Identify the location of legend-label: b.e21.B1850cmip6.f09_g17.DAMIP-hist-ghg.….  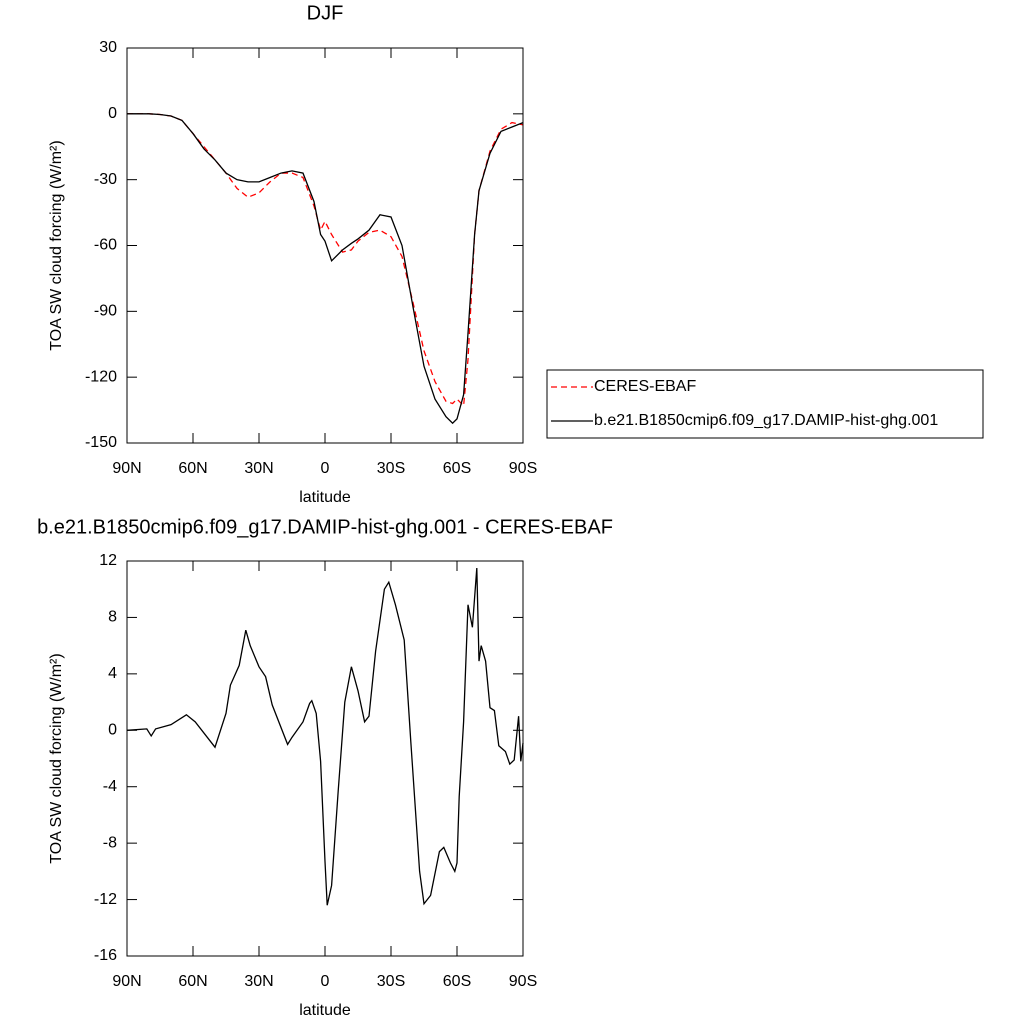
(766, 420).